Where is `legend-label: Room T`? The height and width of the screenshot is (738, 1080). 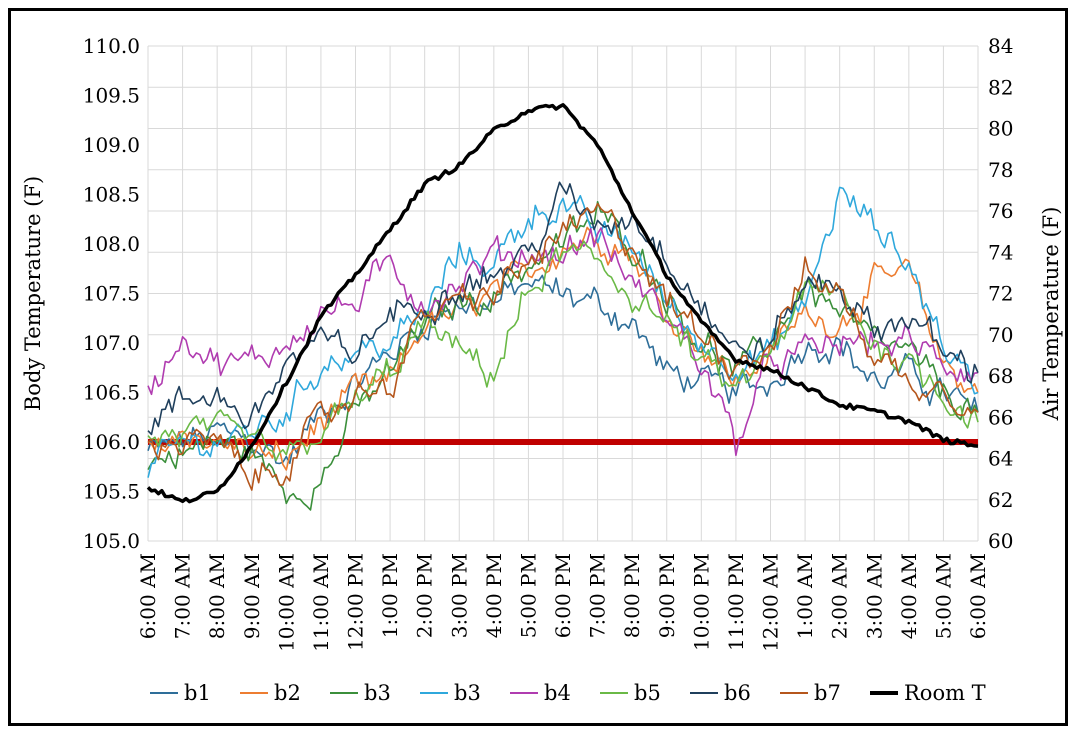
legend-label: Room T is located at coordinates (945, 693).